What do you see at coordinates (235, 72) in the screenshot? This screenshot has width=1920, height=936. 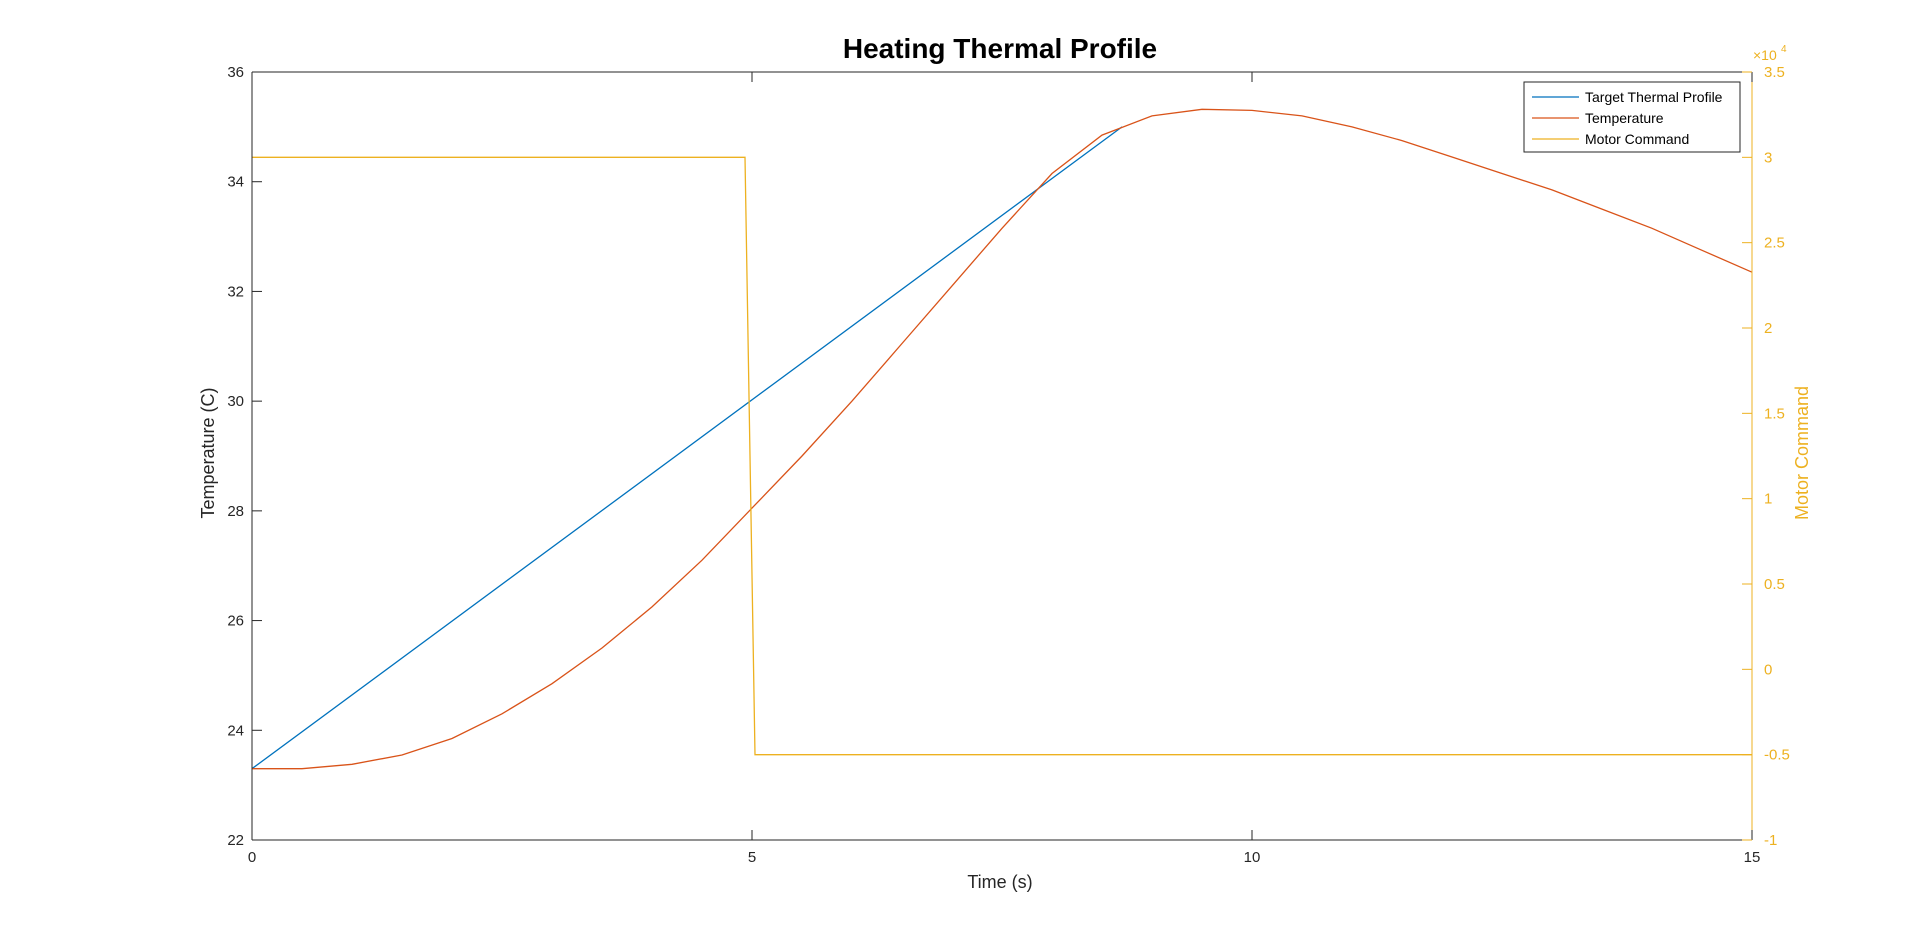 I see `y-tick-label: 36` at bounding box center [235, 72].